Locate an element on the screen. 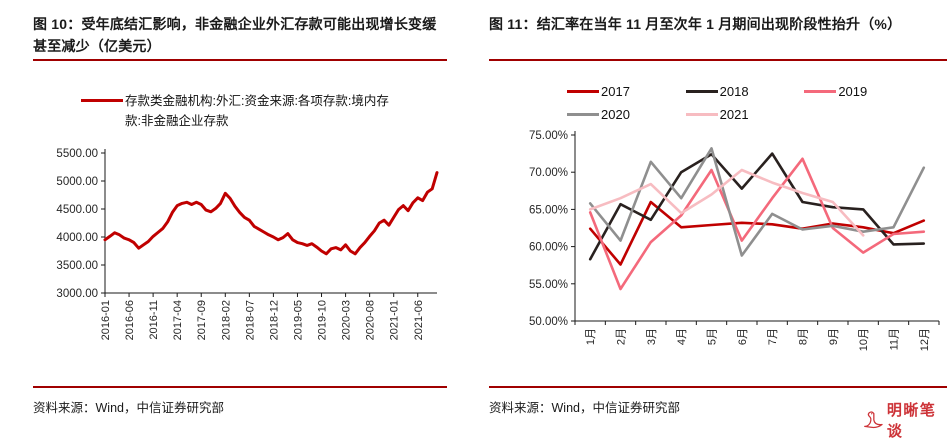 The image size is (947, 441). svg-text: 4500.00 is located at coordinates (77, 210).